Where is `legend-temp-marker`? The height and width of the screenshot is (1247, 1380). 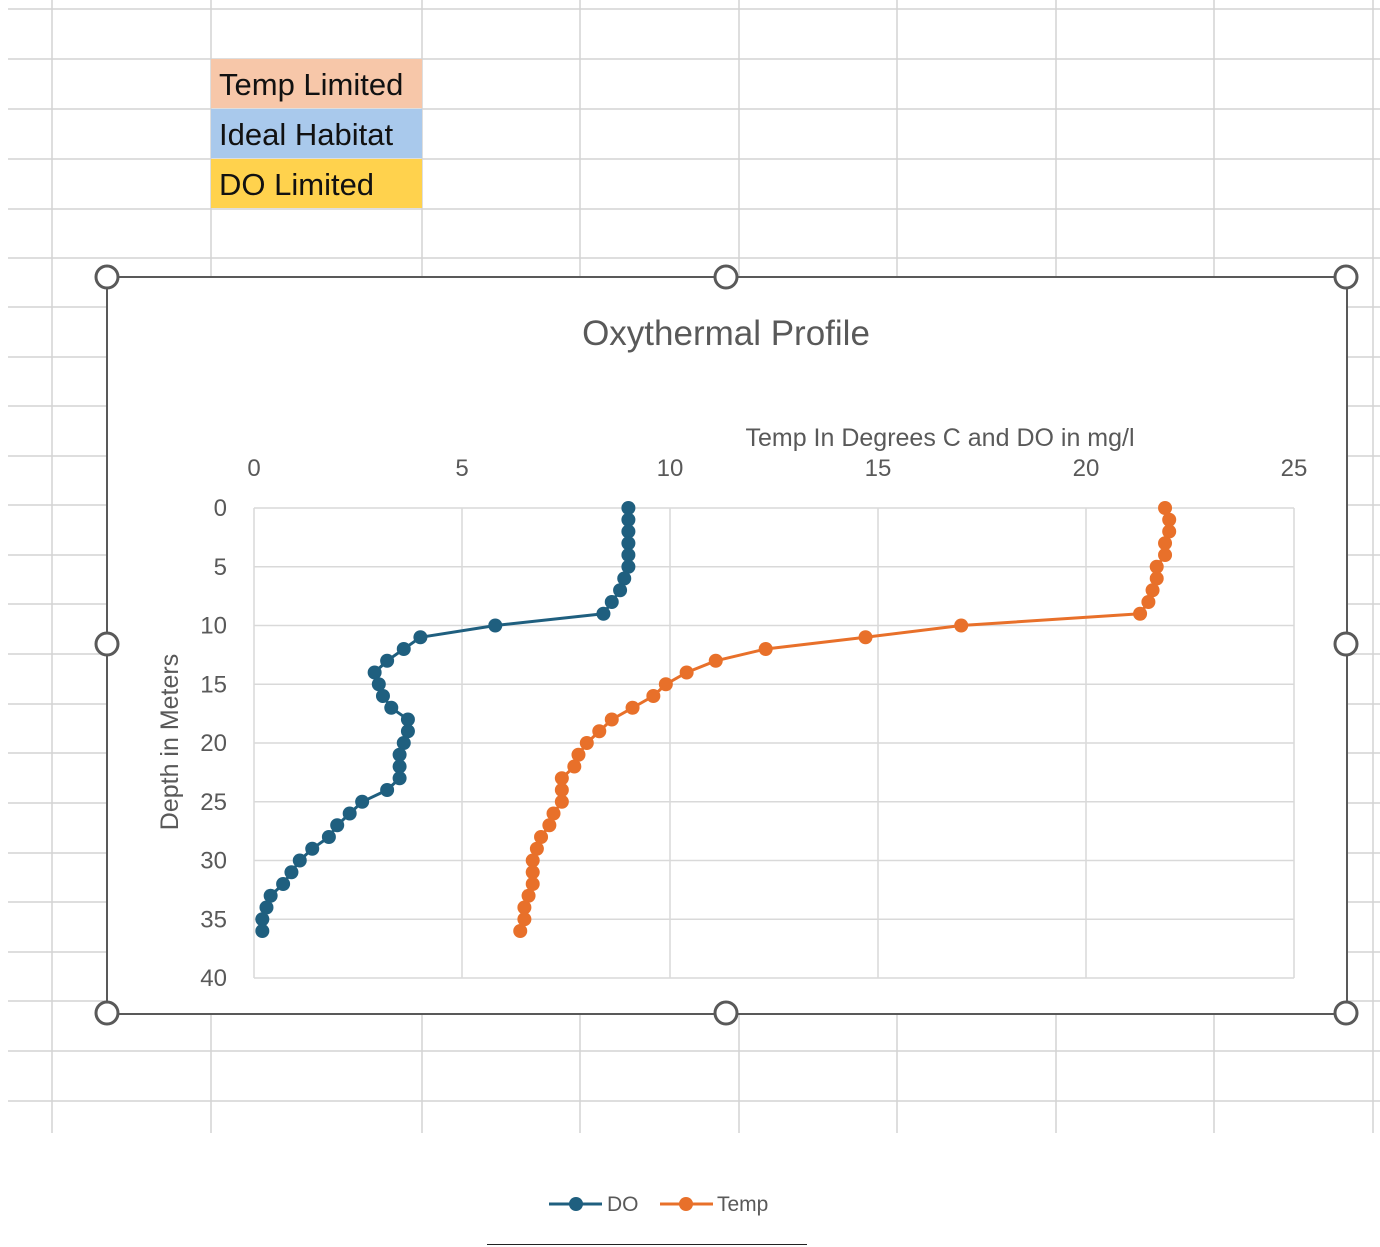 legend-temp-marker is located at coordinates (686, 1204).